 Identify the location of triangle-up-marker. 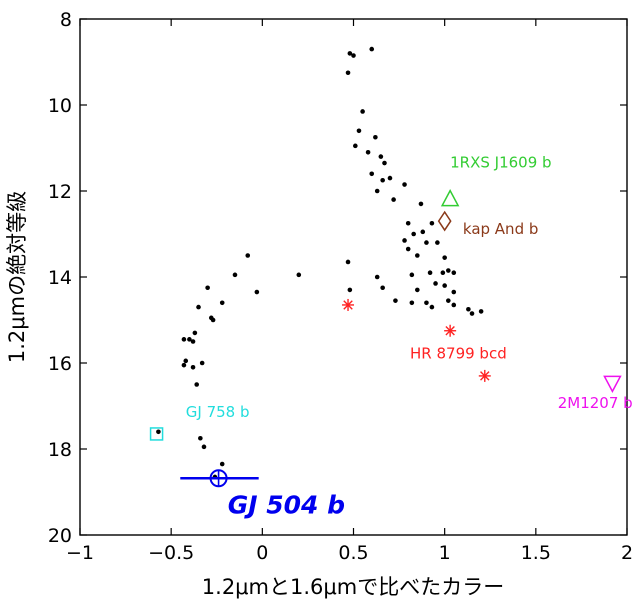
(450, 198).